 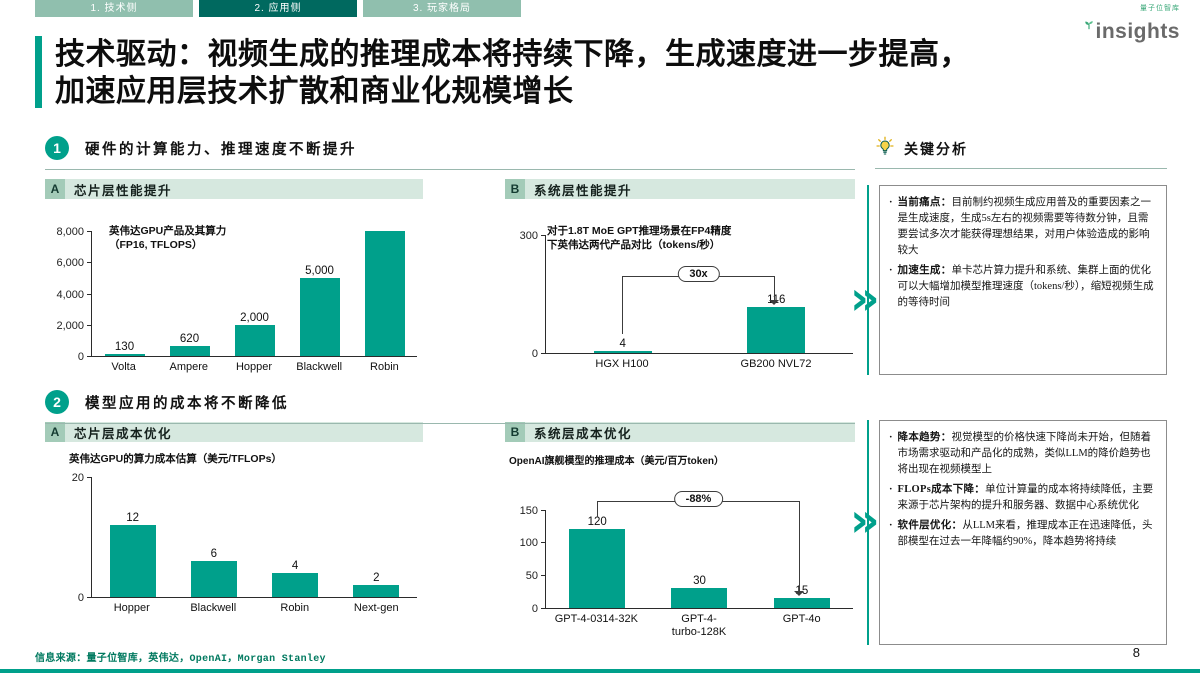 I want to click on y-tick-label: 100, so click(x=528, y=543).